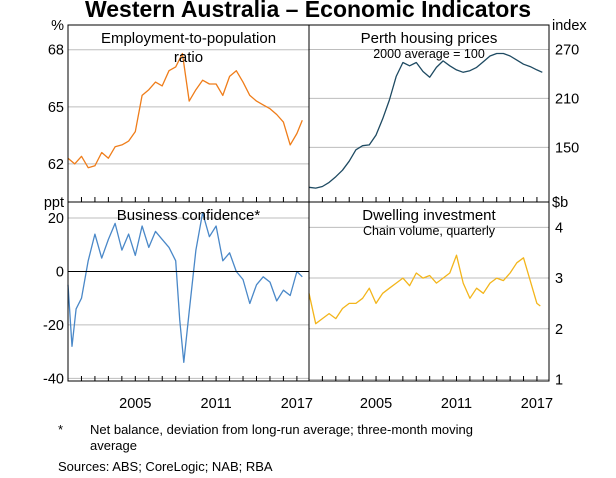  I want to click on y-tick-label: 270, so click(567, 50).